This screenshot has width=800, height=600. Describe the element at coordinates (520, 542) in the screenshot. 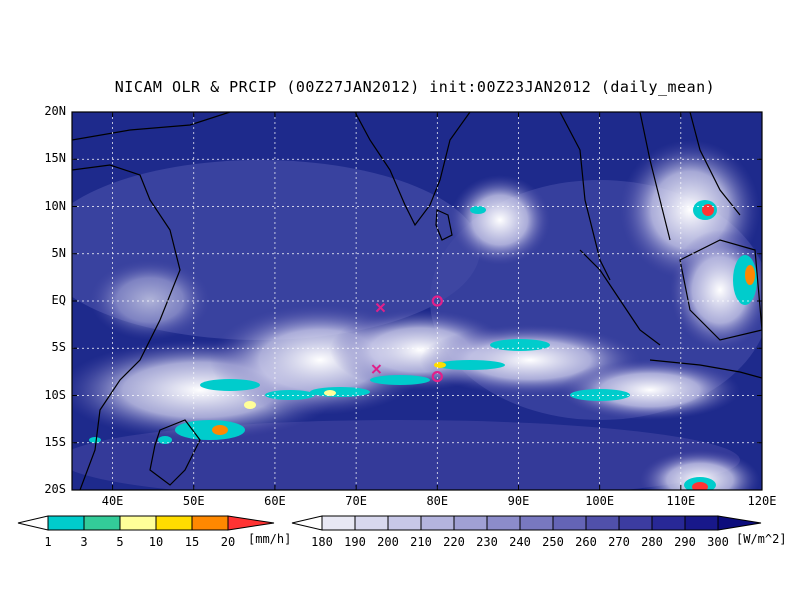

I see `colorbar-label: 240` at that location.